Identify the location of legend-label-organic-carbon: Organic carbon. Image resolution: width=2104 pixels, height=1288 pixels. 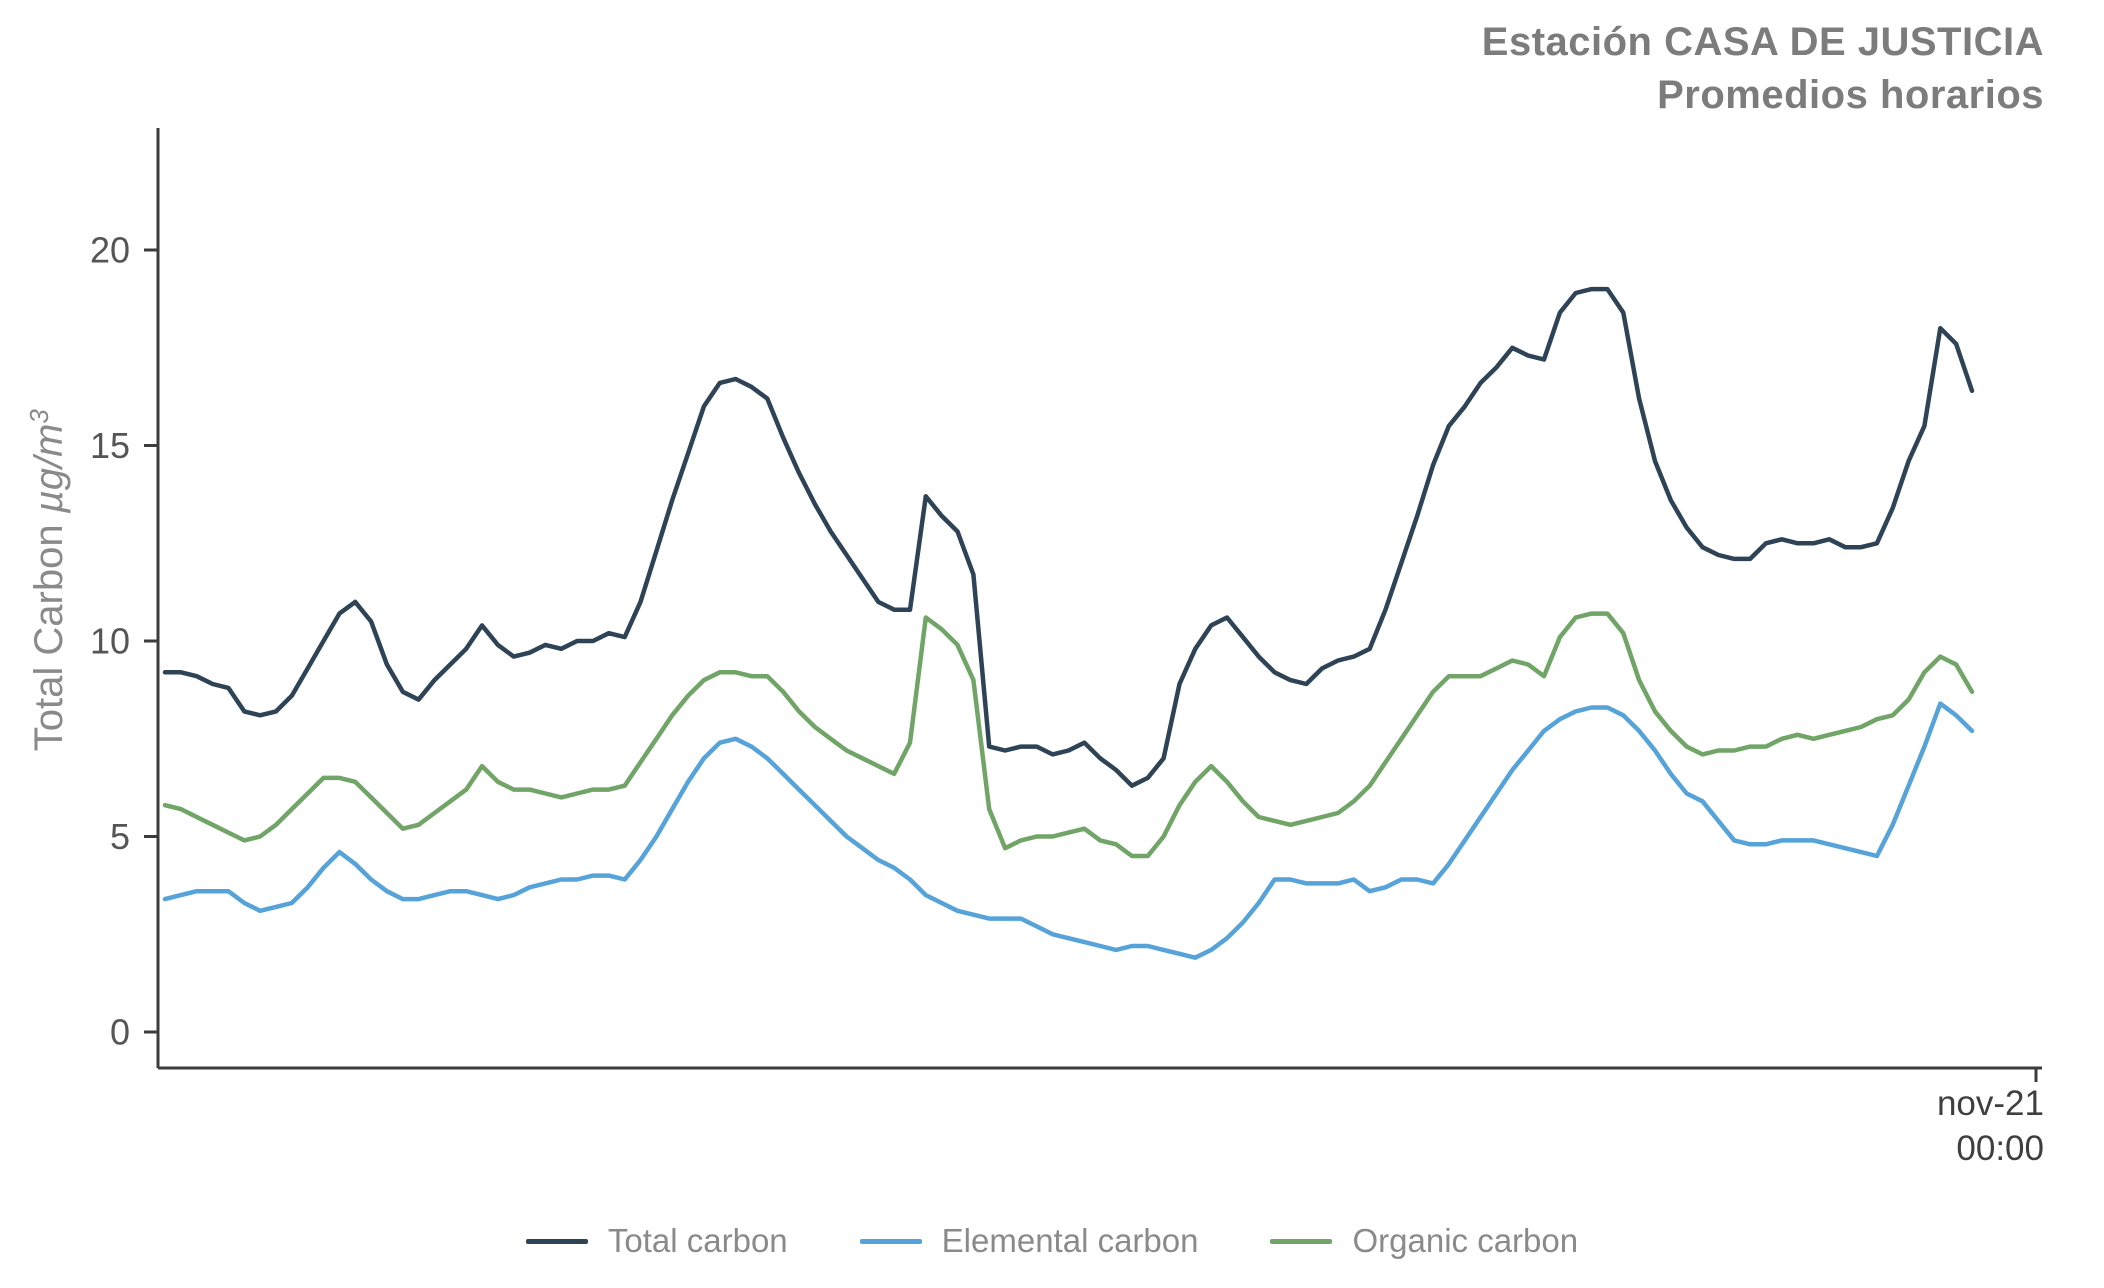
(1465, 1240).